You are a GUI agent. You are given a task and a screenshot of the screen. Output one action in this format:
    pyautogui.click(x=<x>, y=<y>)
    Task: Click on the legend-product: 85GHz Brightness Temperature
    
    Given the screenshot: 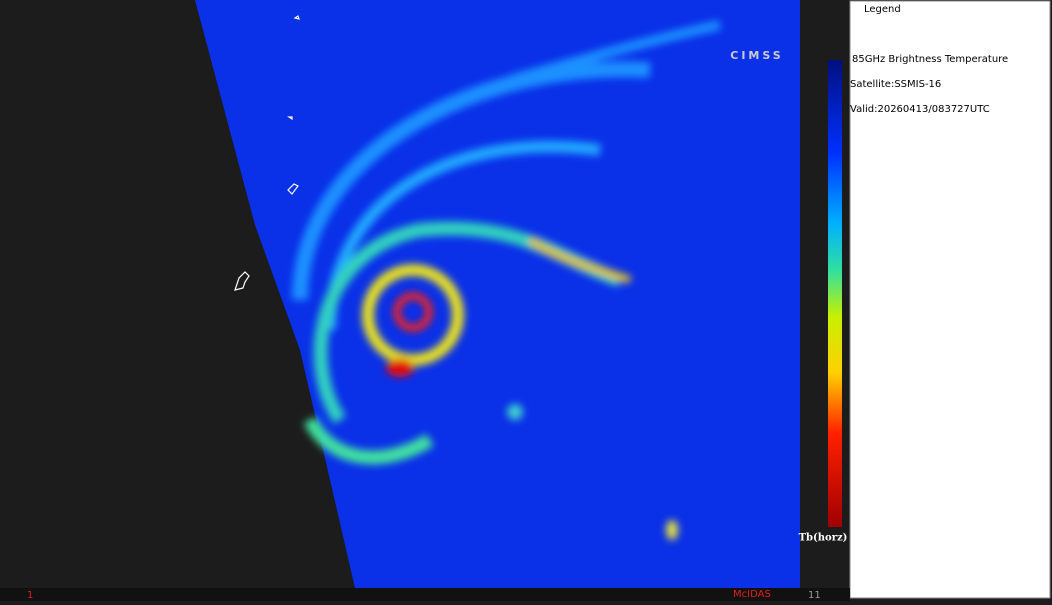 What is the action you would take?
    pyautogui.click(x=930, y=59)
    